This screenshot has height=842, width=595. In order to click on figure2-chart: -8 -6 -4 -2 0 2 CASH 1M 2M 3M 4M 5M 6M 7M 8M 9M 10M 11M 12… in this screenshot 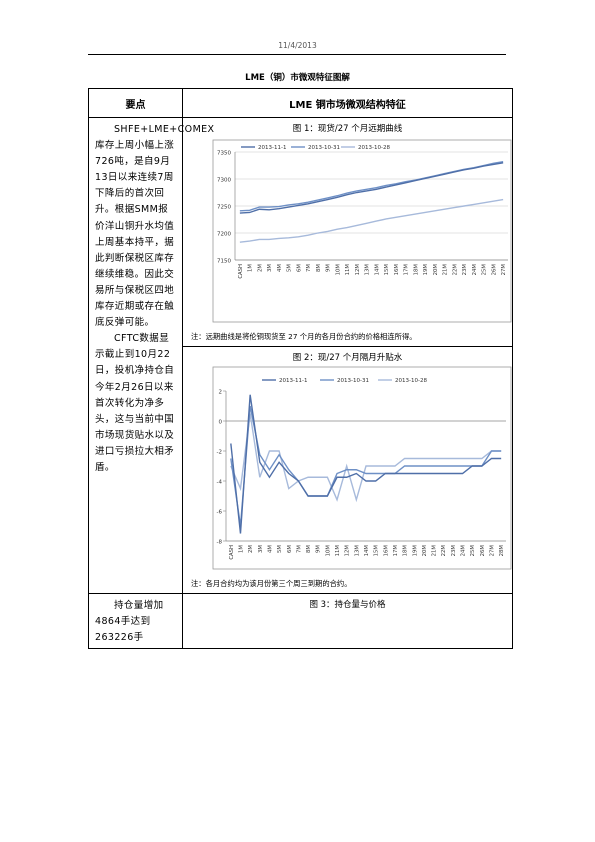, I will do `click(347, 469)`.